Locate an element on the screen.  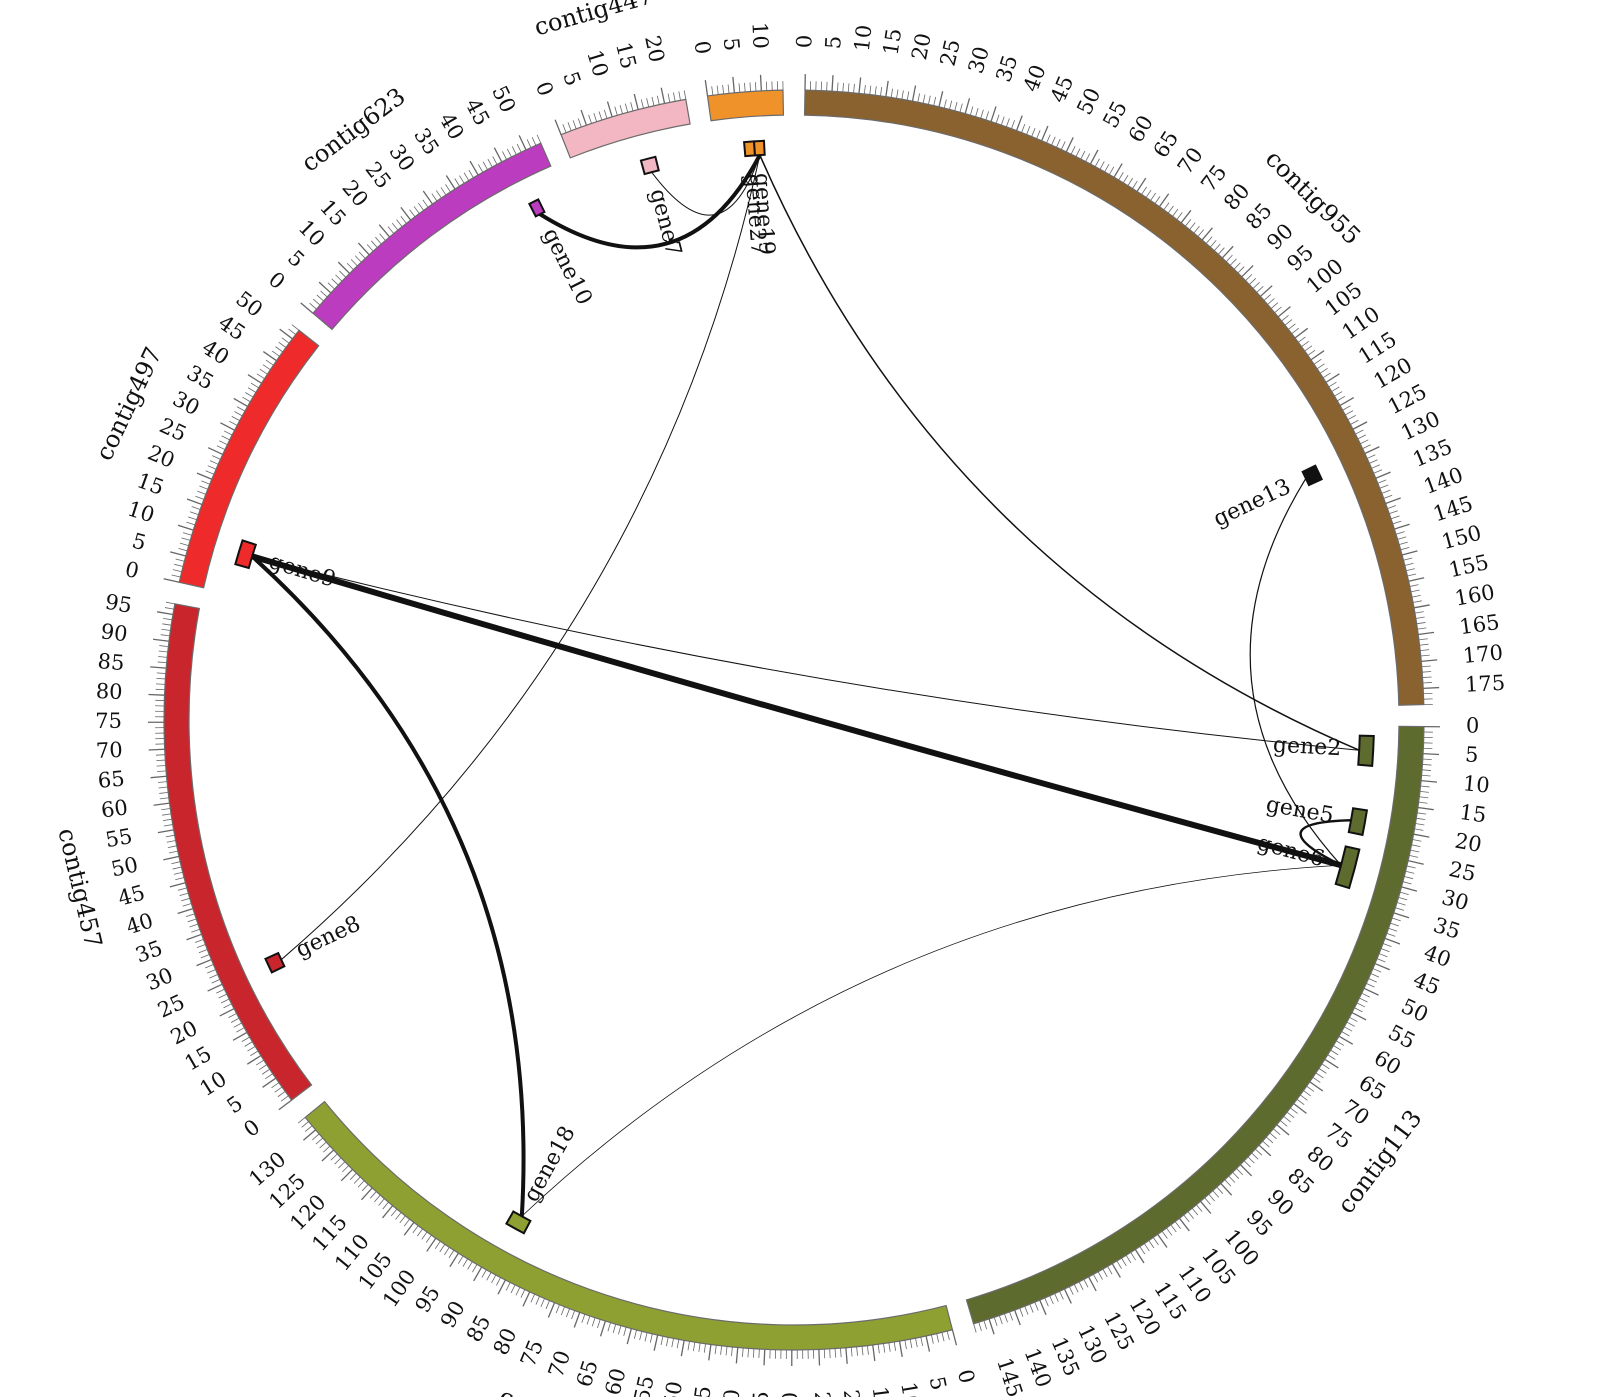
ticks-contig1166: 0 5 10 is located at coordinates (737, 59).